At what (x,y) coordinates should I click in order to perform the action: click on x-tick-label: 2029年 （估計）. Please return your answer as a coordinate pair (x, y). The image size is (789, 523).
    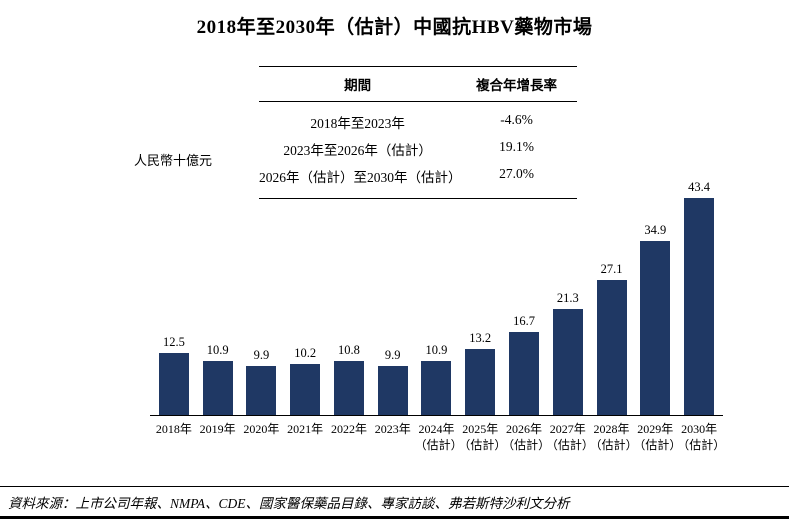
    Looking at the image, I should click on (657, 437).